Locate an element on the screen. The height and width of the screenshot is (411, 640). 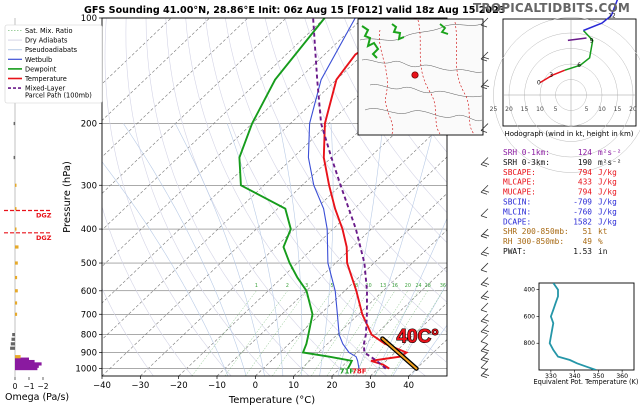
skewt-ytick: 800 is located at coordinates (89, 336).